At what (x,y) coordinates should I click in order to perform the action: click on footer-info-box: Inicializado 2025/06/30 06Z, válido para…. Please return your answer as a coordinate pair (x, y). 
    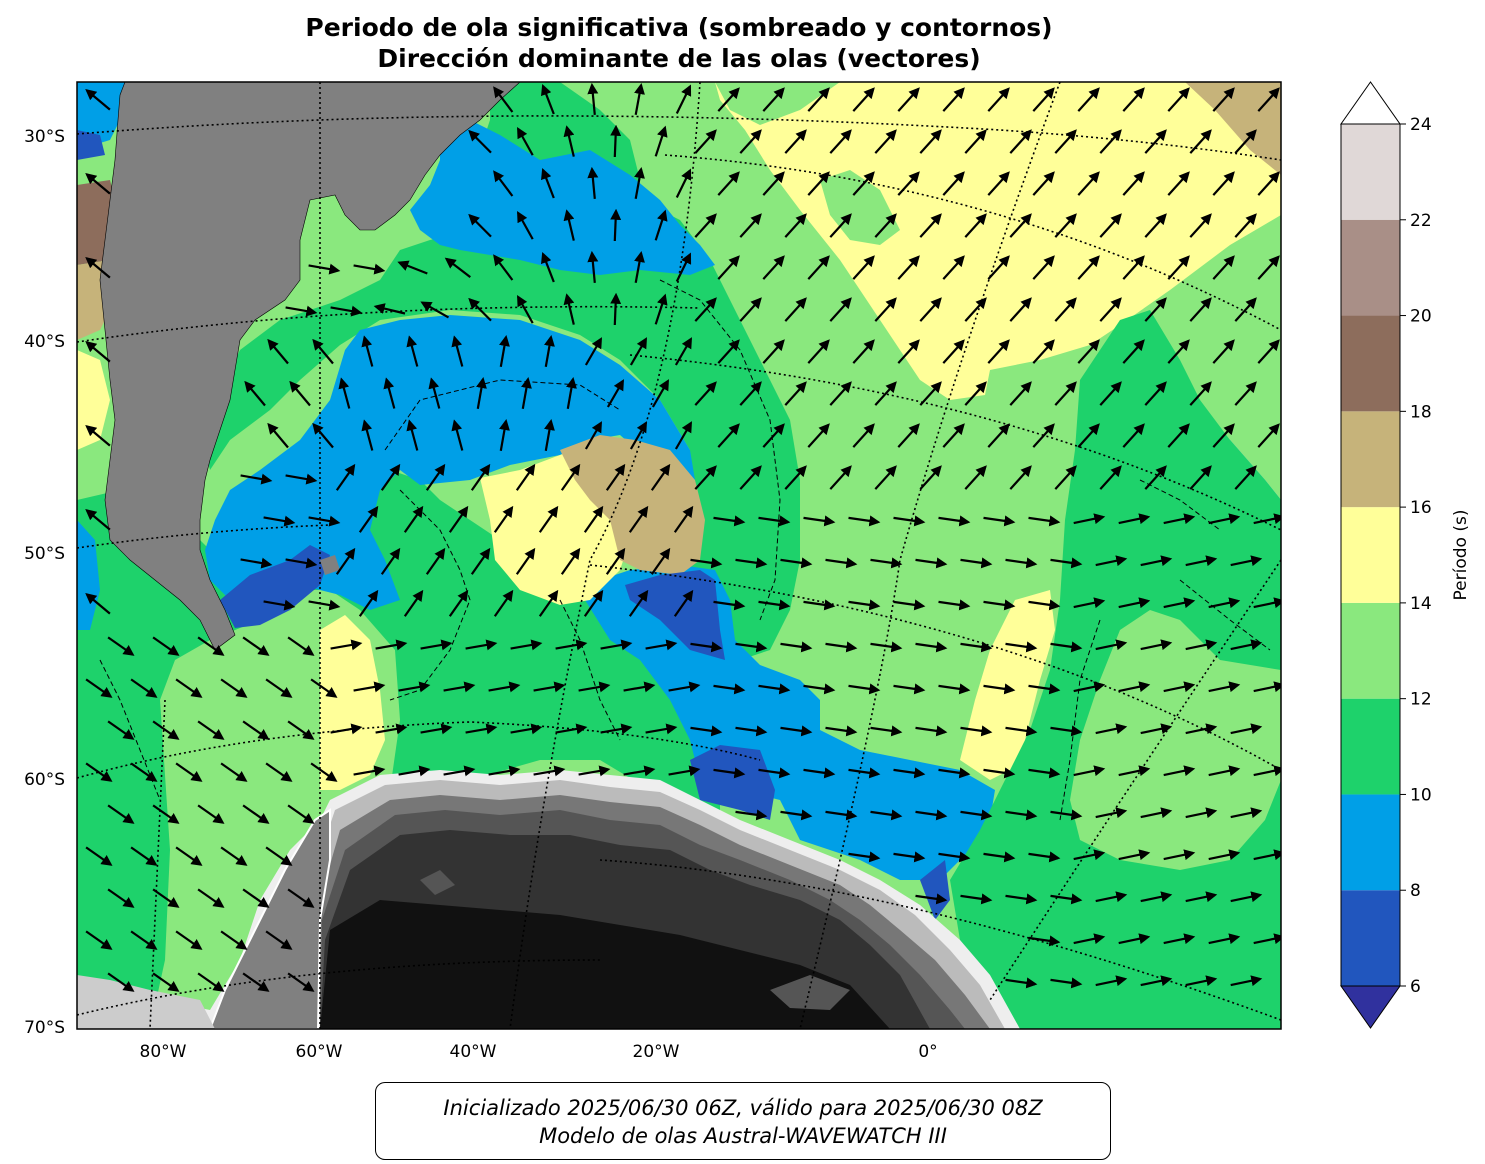
    Looking at the image, I should click on (743, 1121).